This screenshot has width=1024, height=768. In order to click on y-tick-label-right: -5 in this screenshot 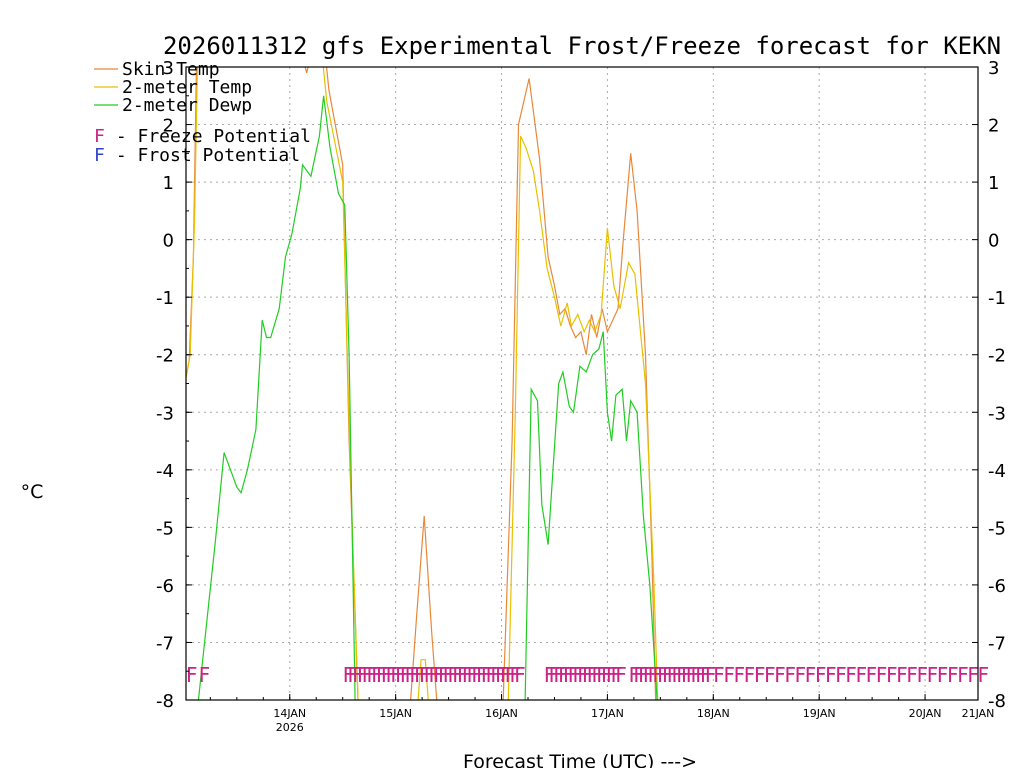, I will do `click(997, 528)`.